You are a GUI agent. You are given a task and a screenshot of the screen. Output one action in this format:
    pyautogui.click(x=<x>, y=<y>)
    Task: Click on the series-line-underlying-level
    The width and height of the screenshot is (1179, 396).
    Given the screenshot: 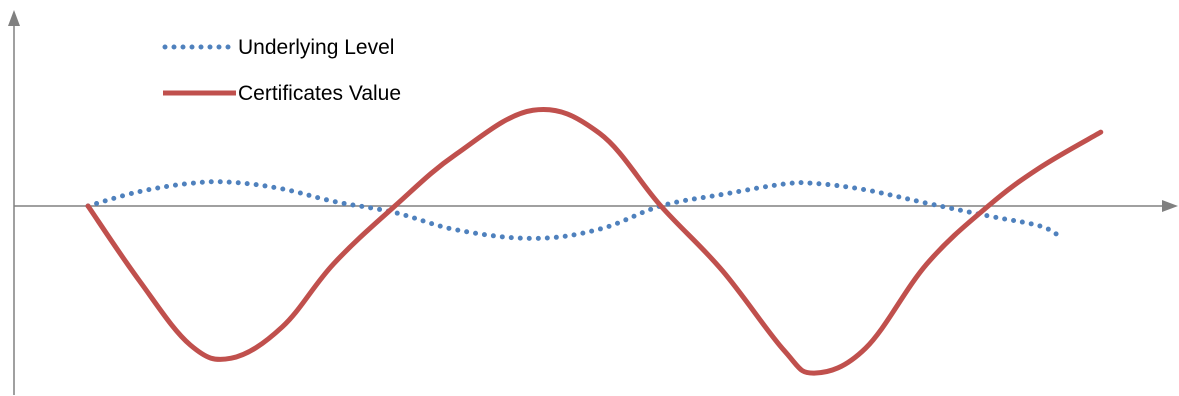 What is the action you would take?
    pyautogui.click(x=574, y=210)
    